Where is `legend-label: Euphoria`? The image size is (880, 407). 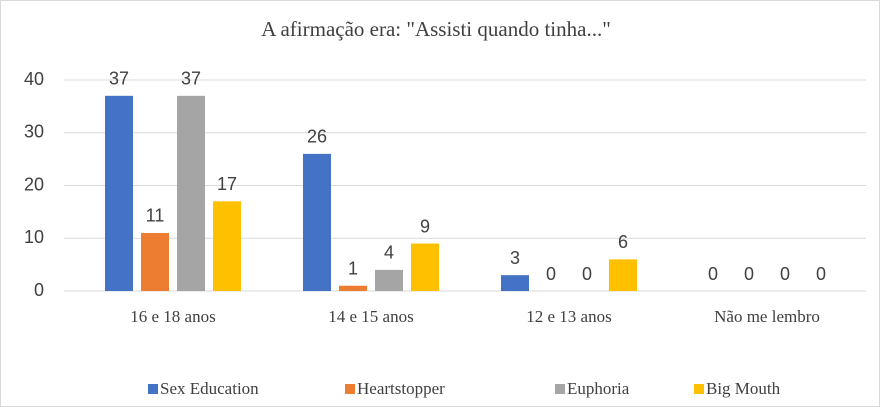 legend-label: Euphoria is located at coordinates (598, 388).